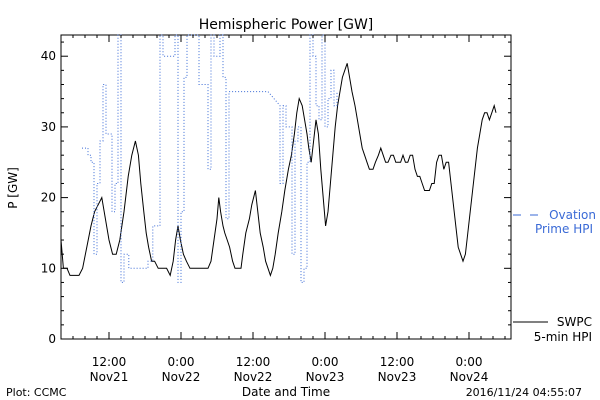  I want to click on chart-title: Hemispheric Power [GW], so click(286, 25).